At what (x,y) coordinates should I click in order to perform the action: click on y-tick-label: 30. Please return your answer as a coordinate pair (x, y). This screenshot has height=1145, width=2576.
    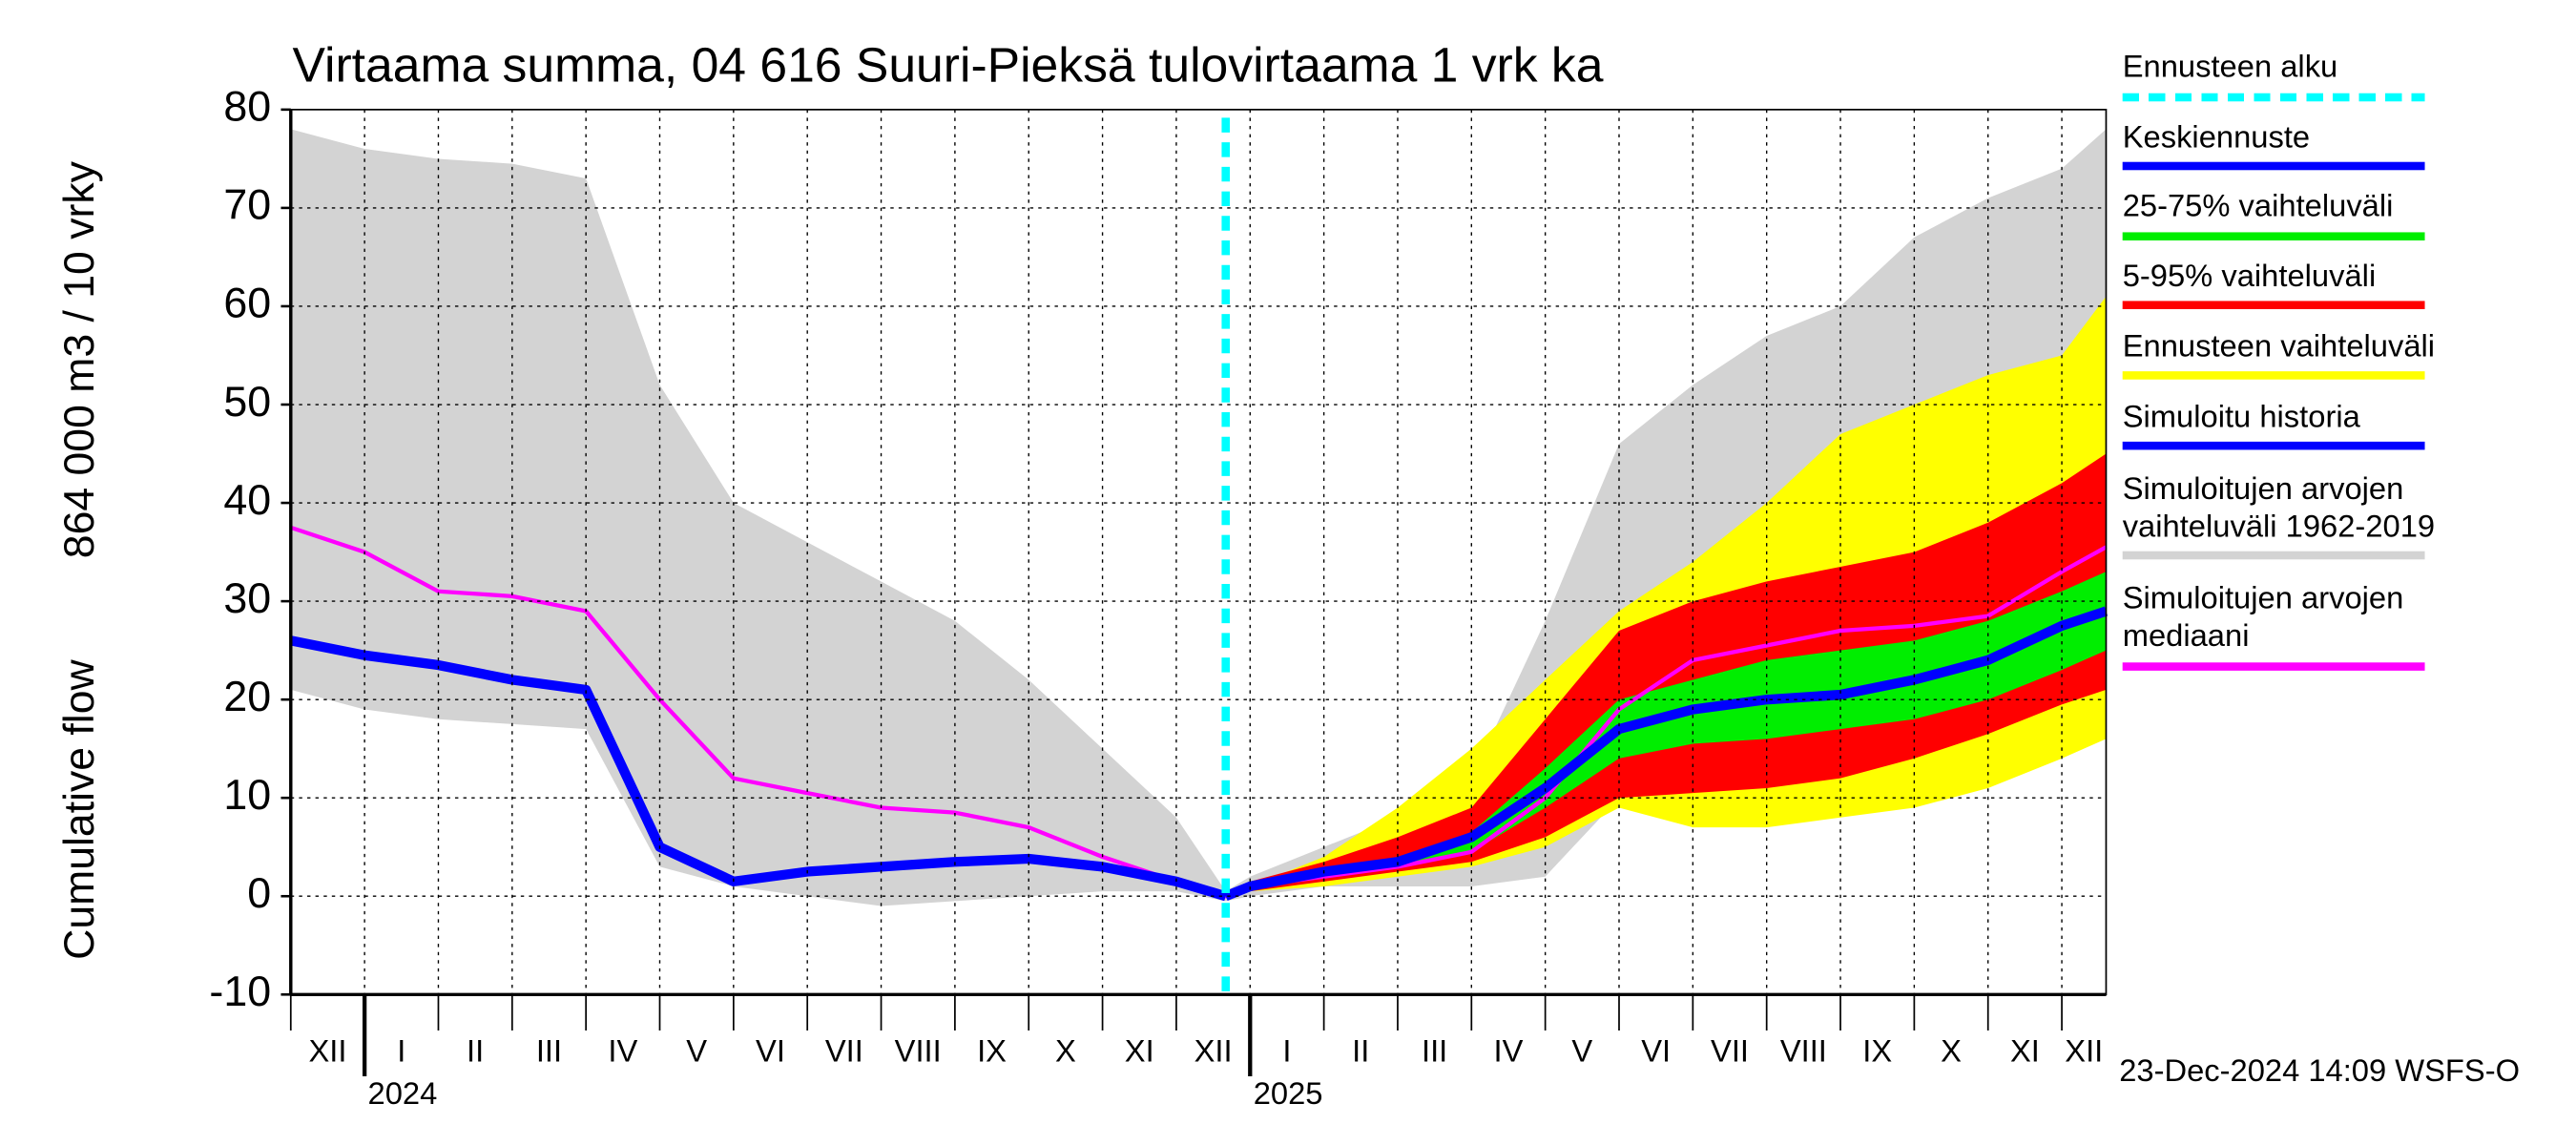
    Looking at the image, I should click on (247, 598).